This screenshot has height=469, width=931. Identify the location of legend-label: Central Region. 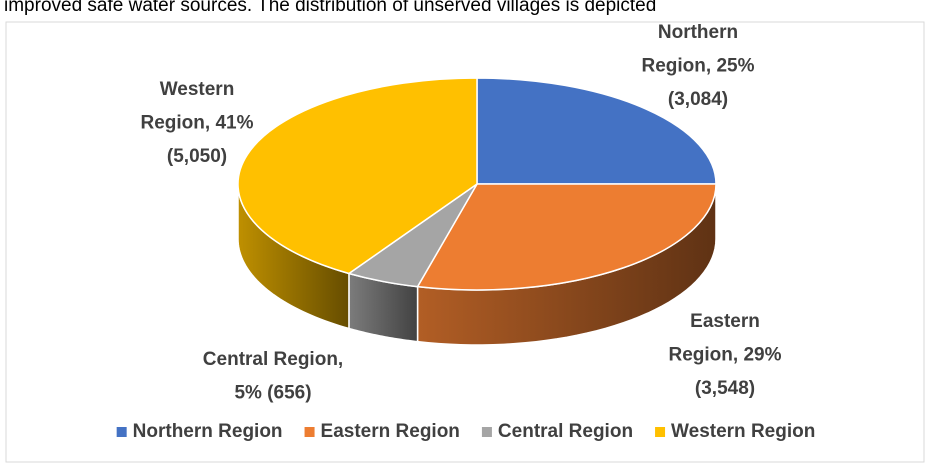
(565, 431).